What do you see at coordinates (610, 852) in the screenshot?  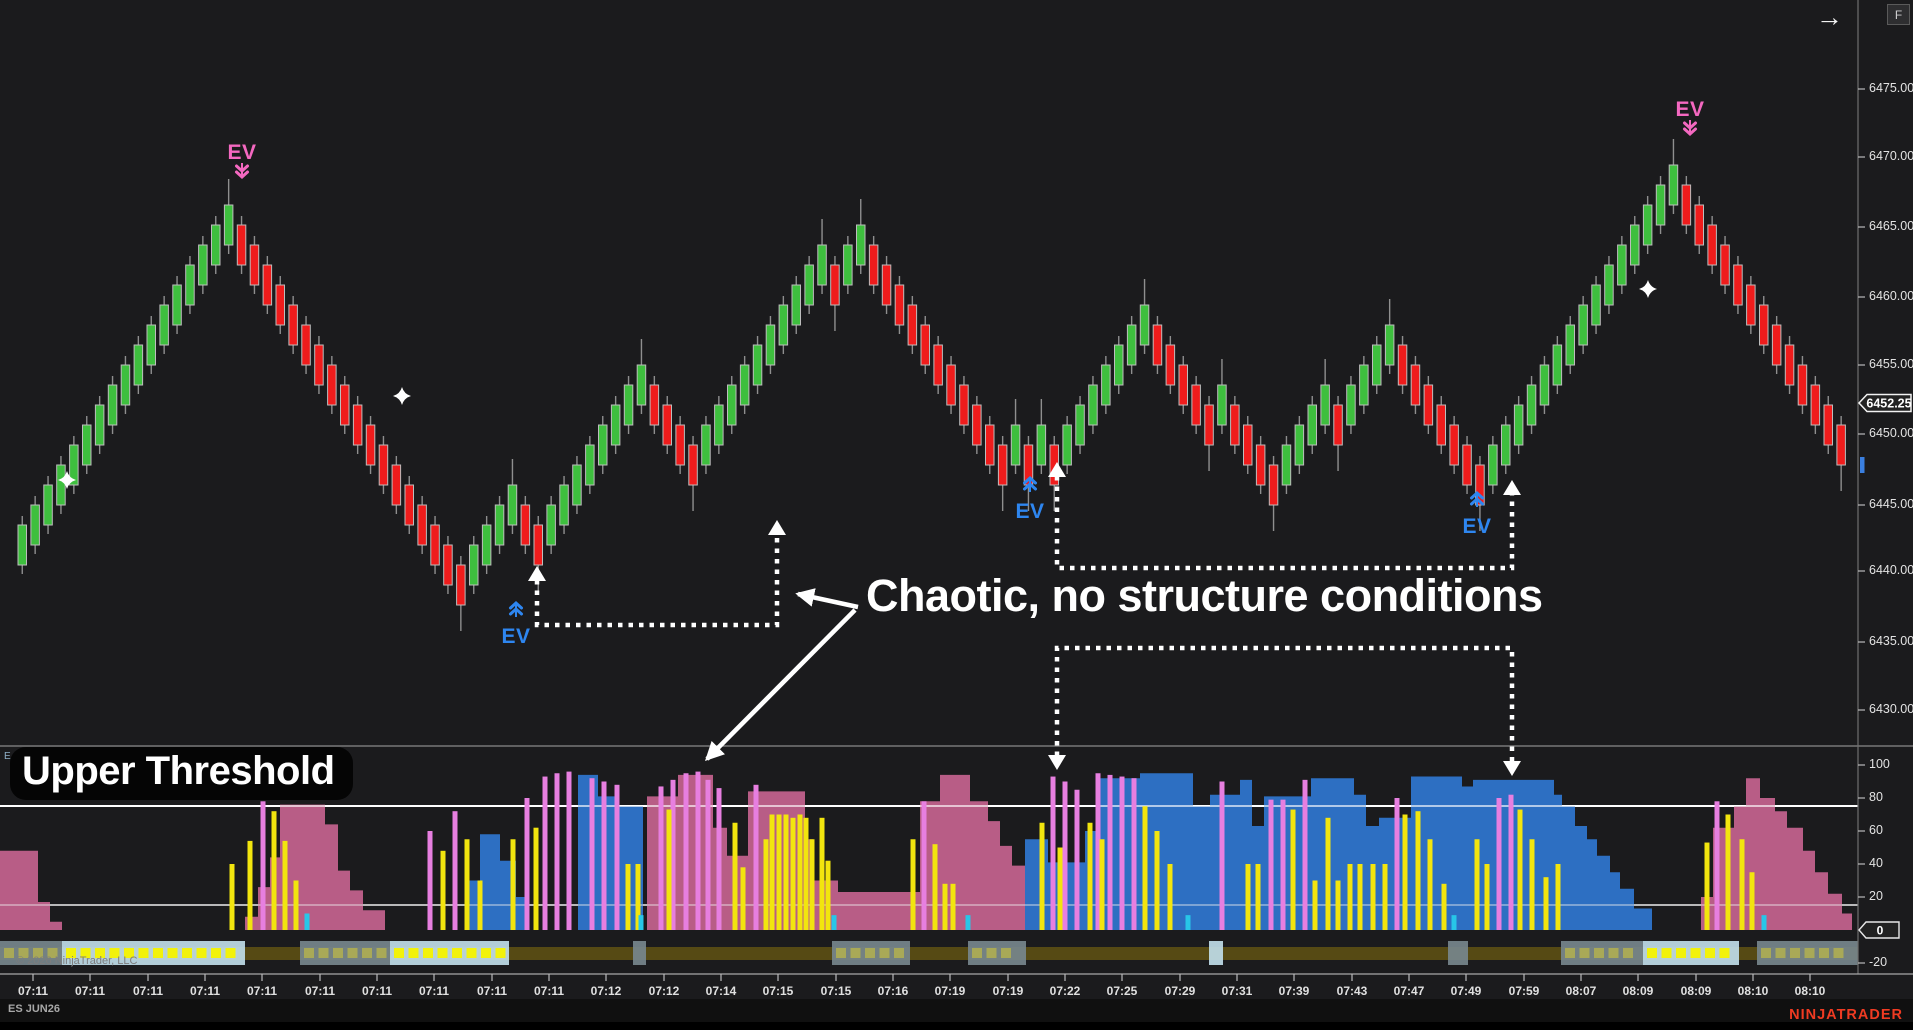 I see `blue-histogram-block` at bounding box center [610, 852].